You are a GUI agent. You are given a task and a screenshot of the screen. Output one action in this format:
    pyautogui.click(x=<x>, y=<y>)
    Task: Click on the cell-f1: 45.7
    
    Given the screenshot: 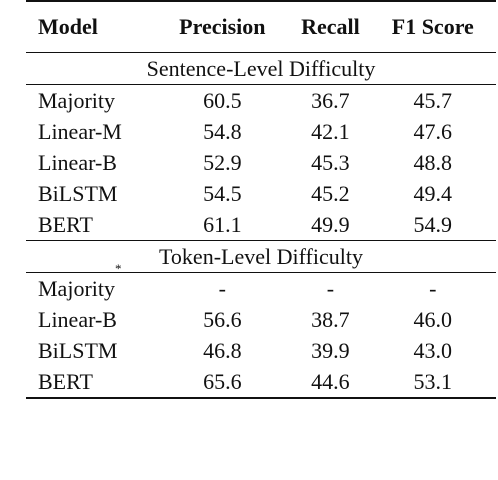 What is the action you would take?
    pyautogui.click(x=433, y=100)
    